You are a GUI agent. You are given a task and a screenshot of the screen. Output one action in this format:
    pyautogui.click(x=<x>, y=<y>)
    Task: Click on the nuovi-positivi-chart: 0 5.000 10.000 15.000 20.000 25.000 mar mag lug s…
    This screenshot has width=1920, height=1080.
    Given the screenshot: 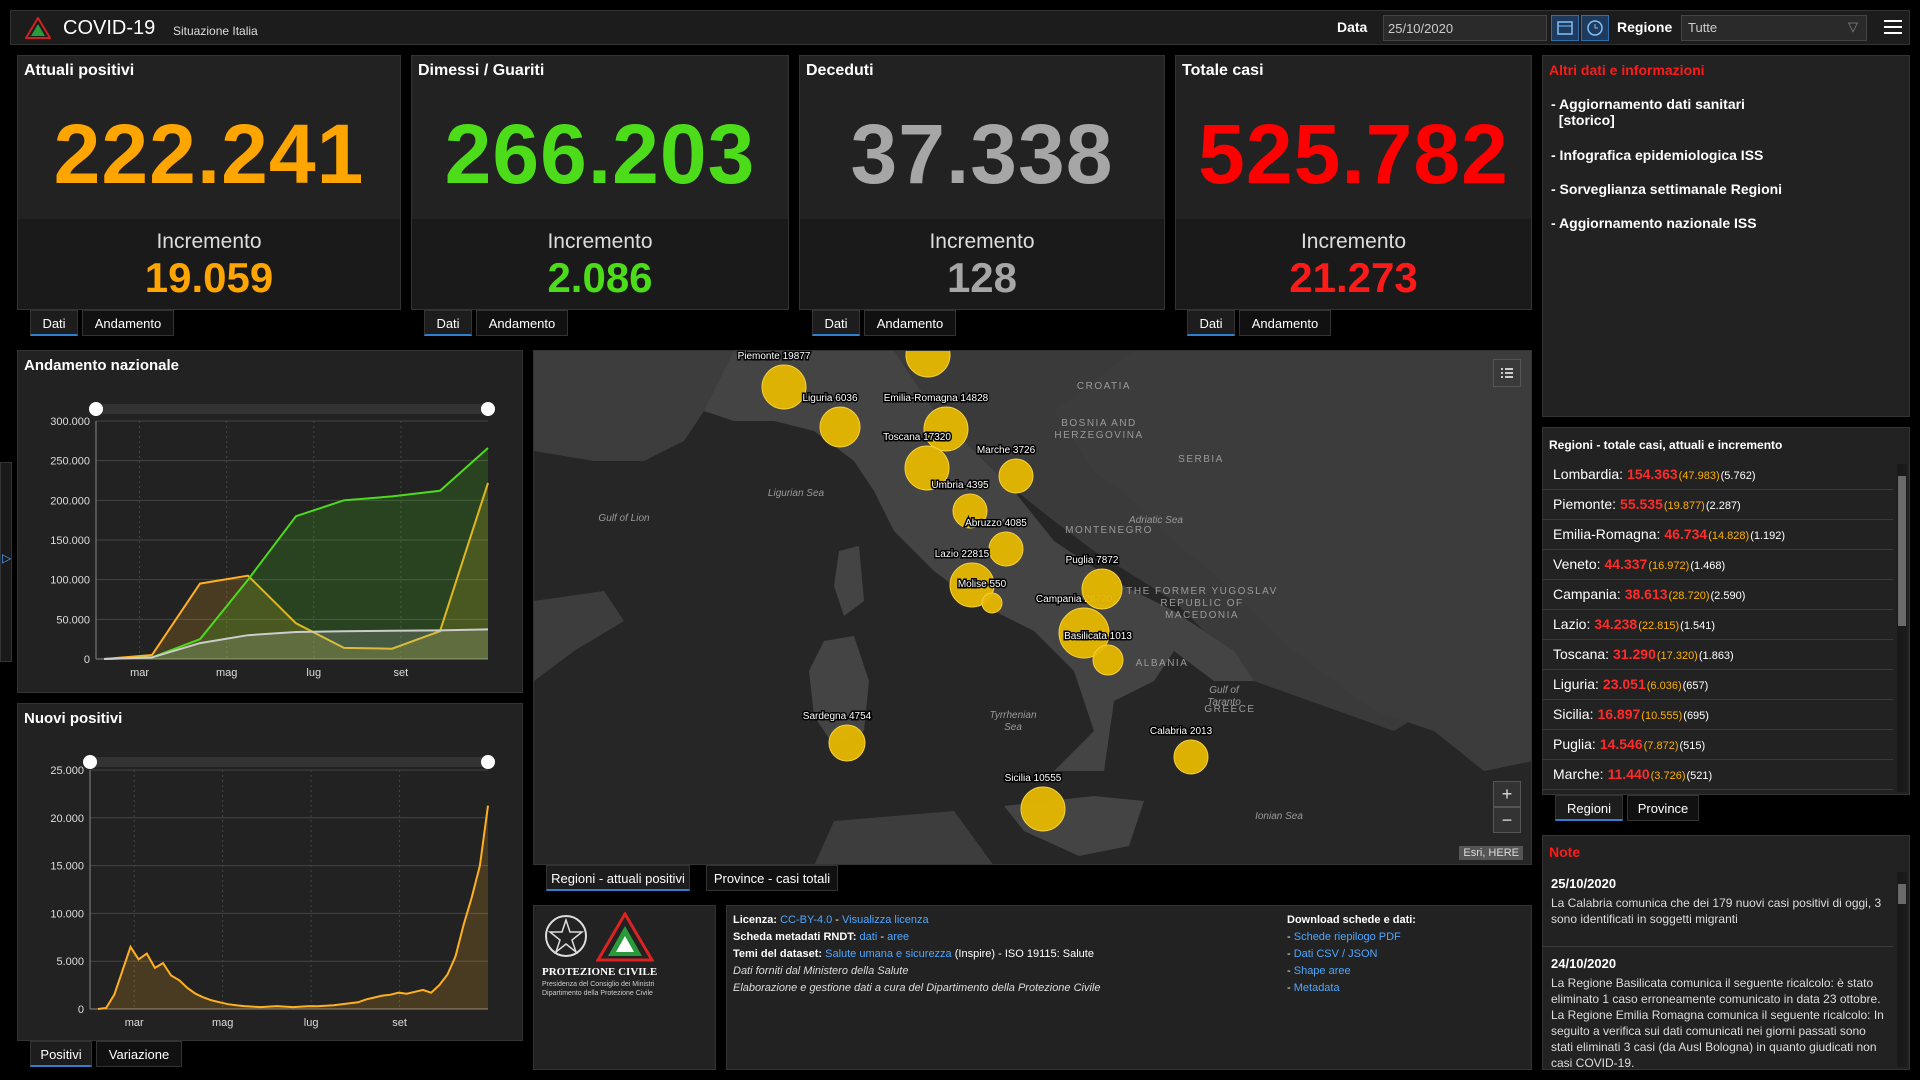 What is the action you would take?
    pyautogui.click(x=271, y=873)
    